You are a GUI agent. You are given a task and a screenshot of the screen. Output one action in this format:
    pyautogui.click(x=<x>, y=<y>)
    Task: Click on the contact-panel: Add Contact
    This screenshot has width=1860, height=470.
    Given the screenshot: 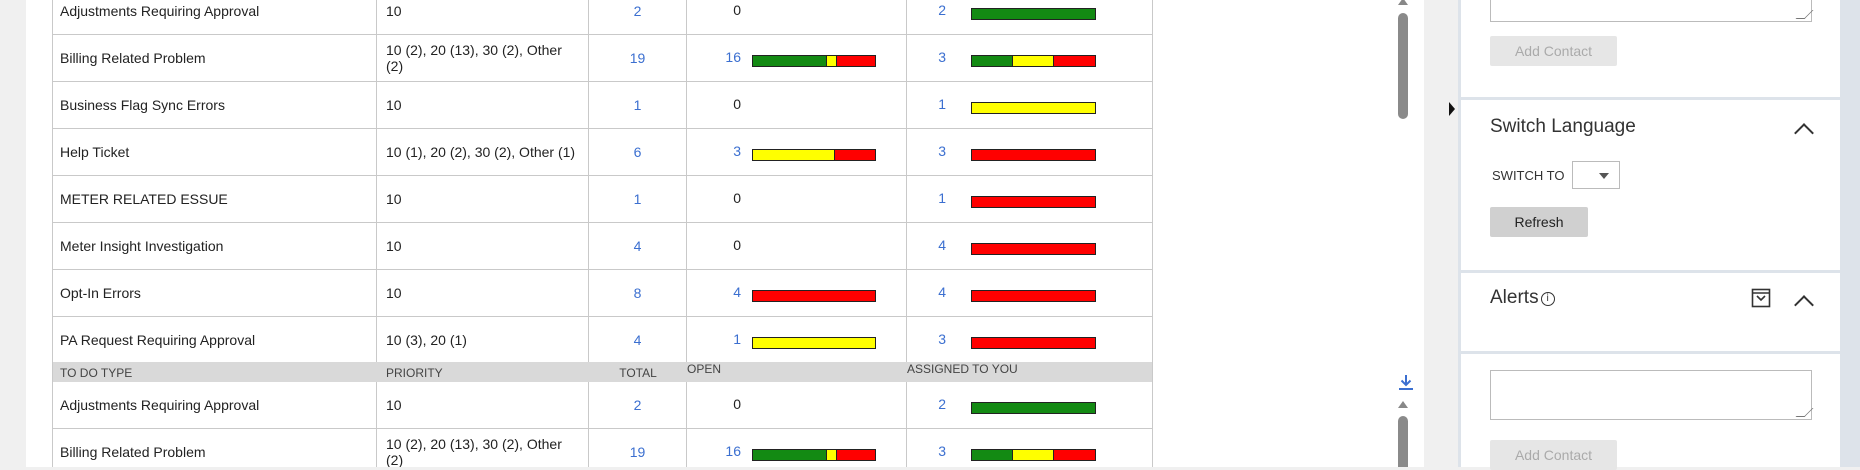 What is the action you would take?
    pyautogui.click(x=1650, y=48)
    